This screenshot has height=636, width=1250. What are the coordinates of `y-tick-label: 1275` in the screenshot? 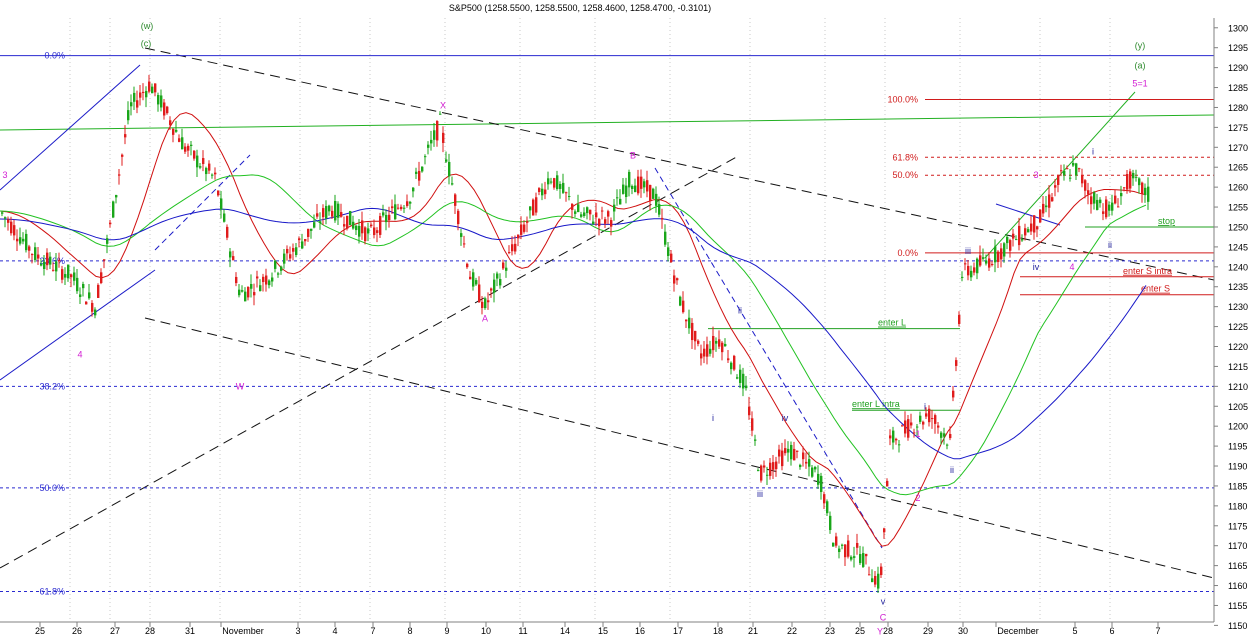 It's located at (1238, 128).